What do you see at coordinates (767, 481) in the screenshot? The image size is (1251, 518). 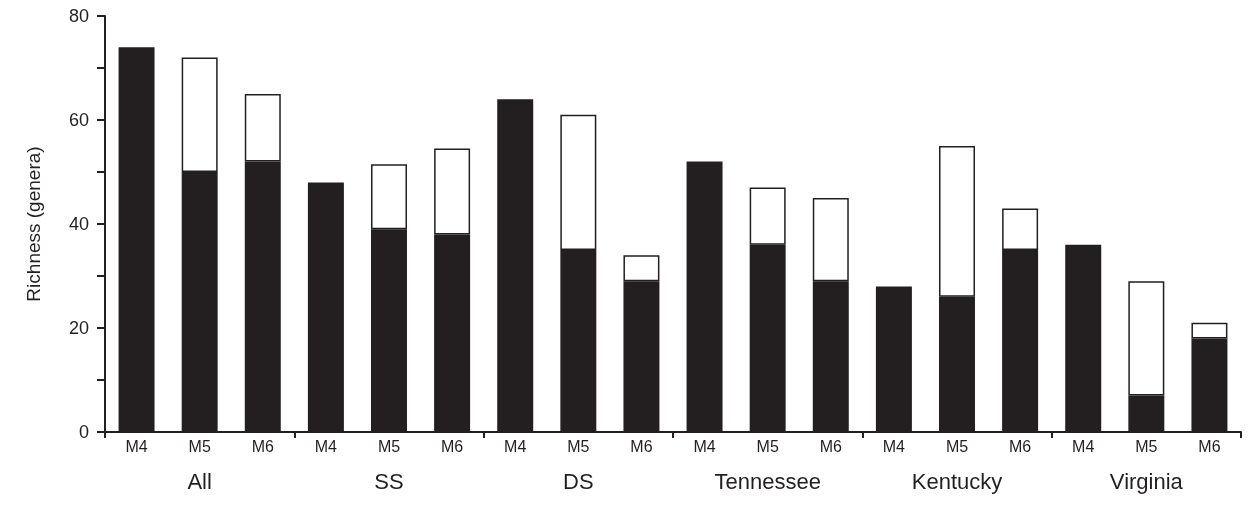 I see `text: Tennessee` at bounding box center [767, 481].